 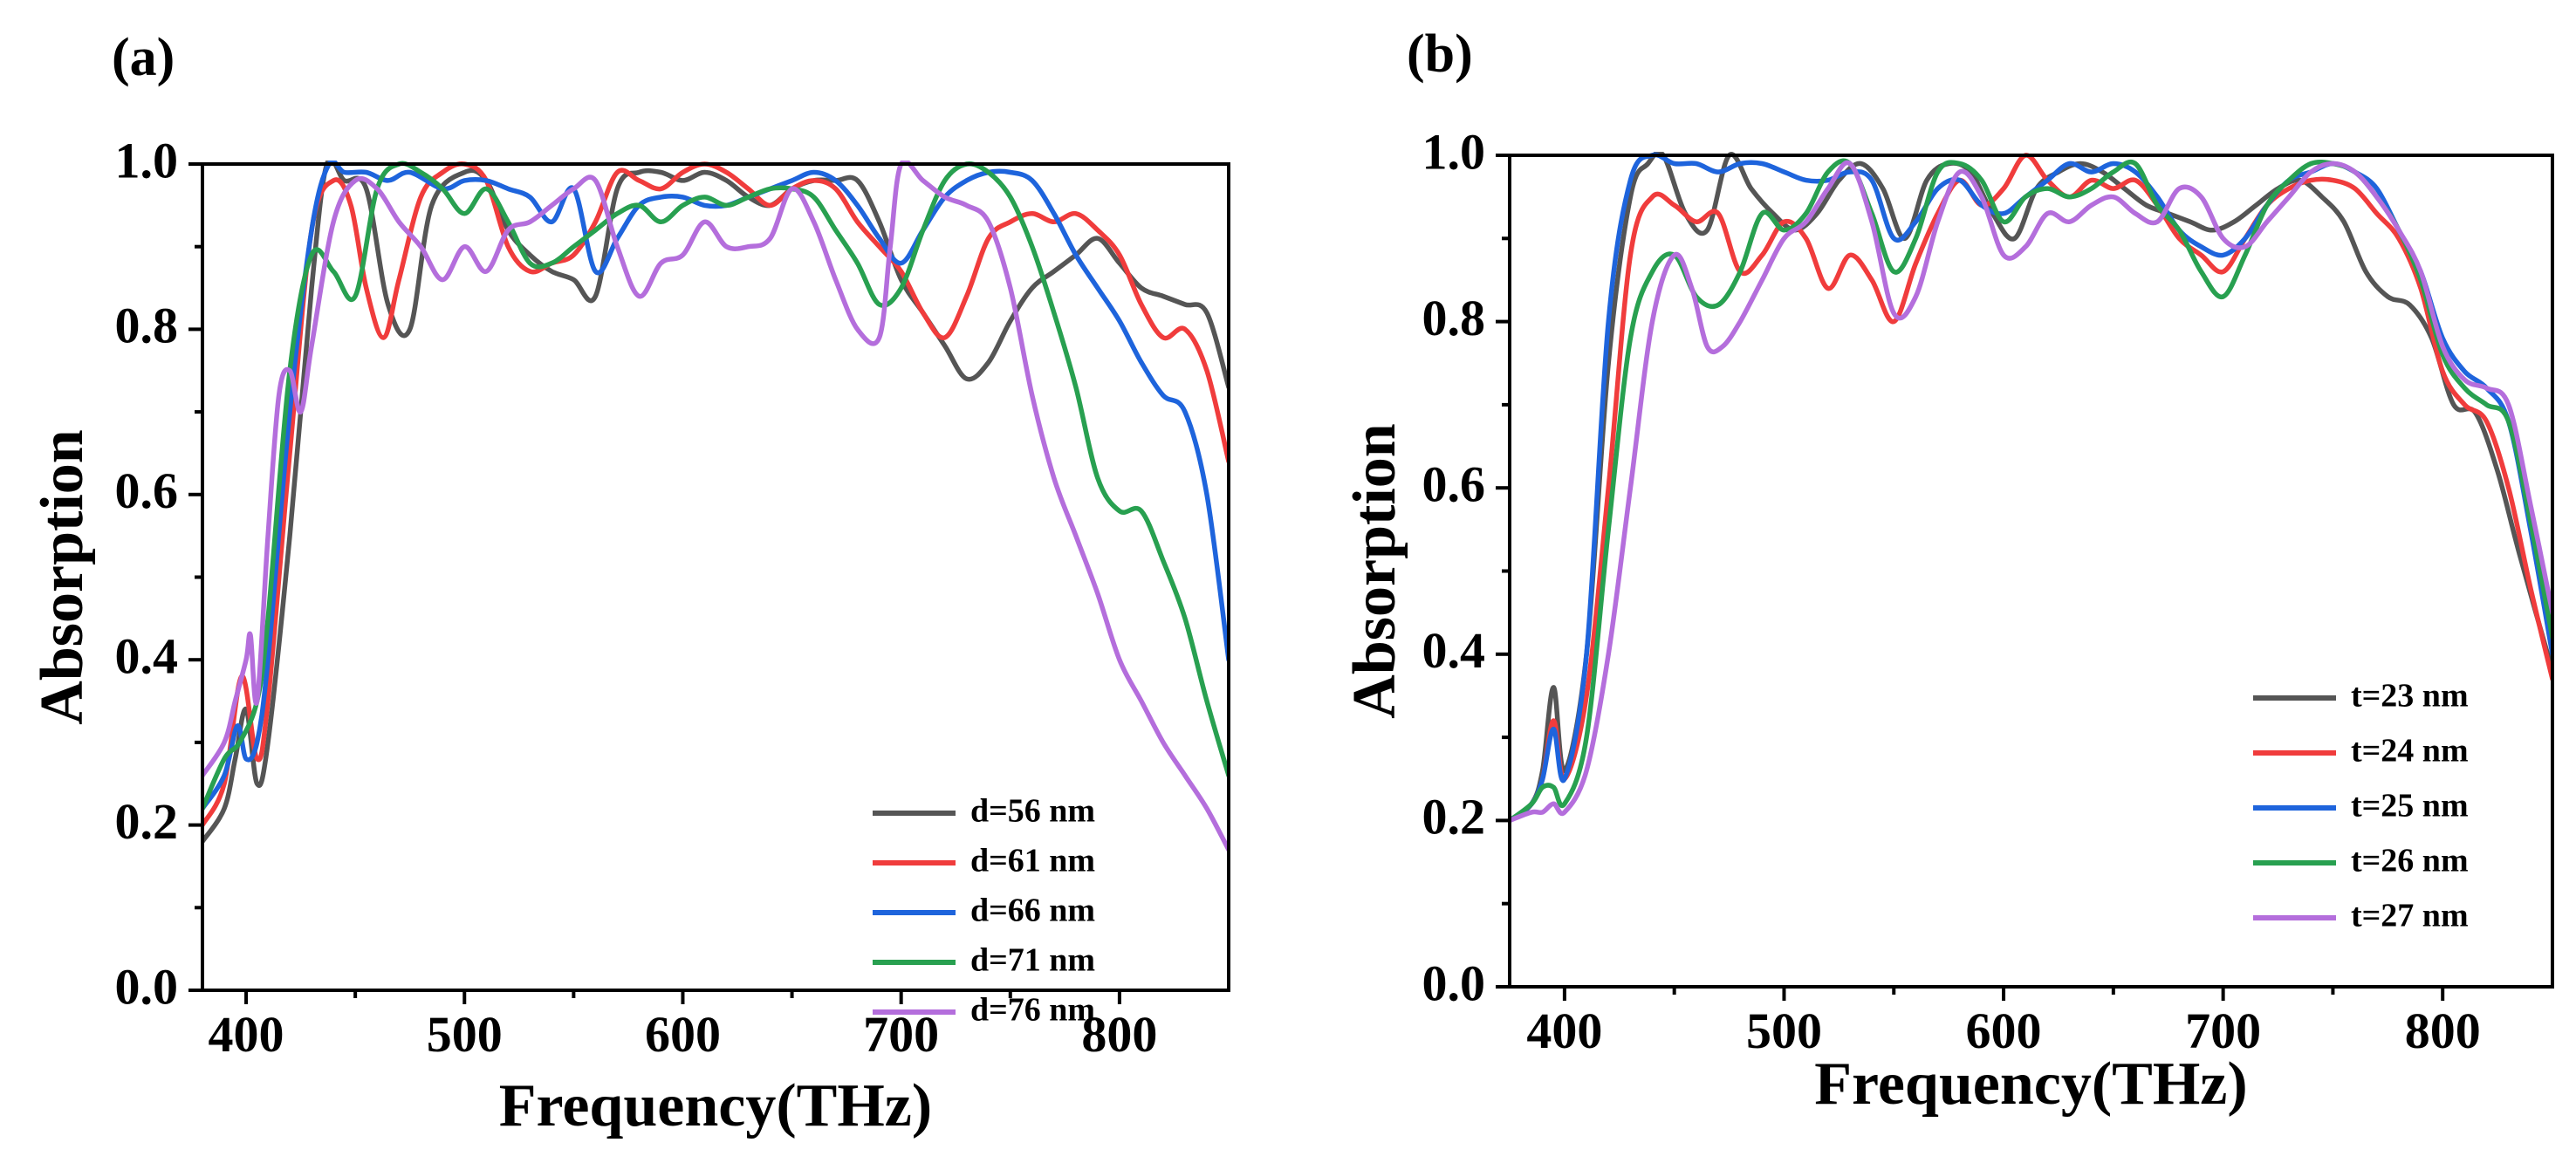 What do you see at coordinates (1032, 1010) in the screenshot?
I see `legend-label: d=76 nm` at bounding box center [1032, 1010].